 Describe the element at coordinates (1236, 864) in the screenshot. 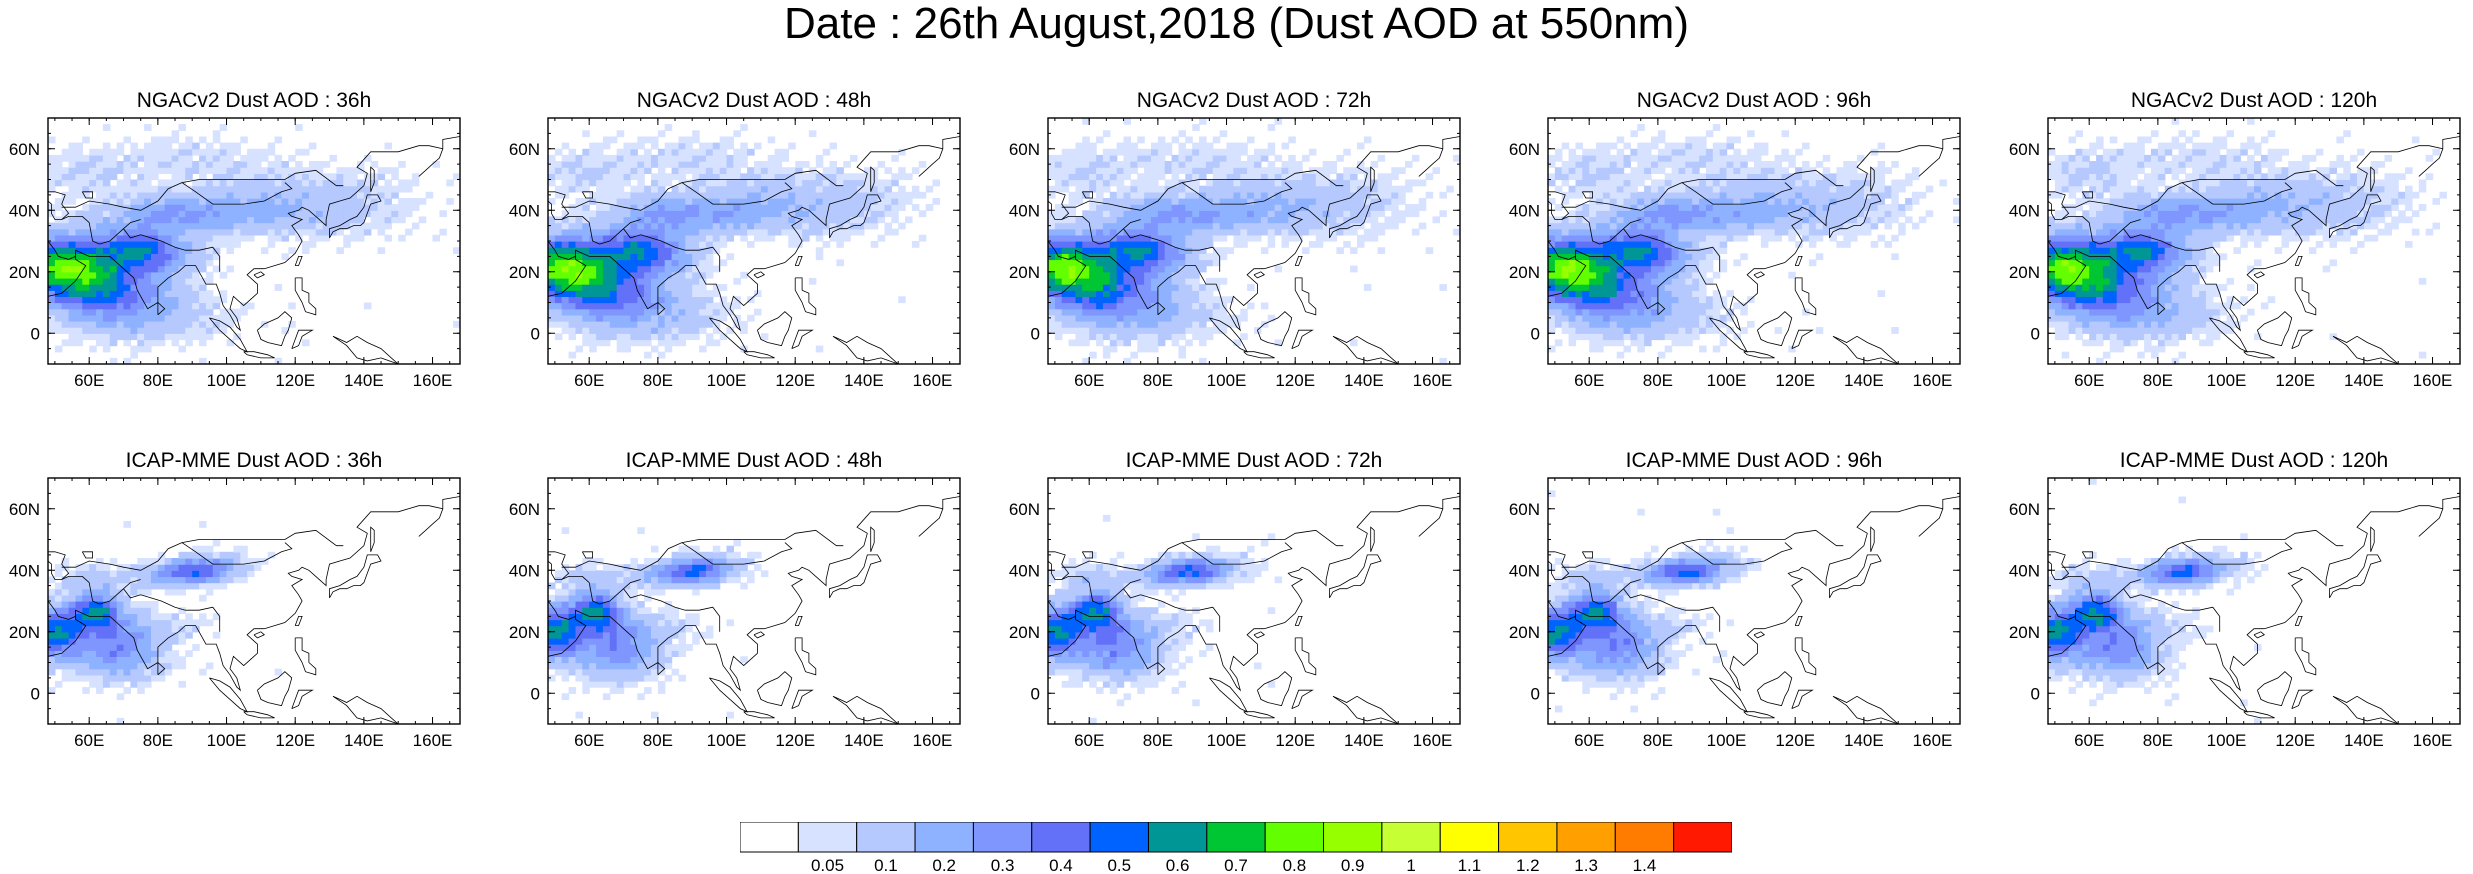

I see `colorbar-label: 0.7` at that location.